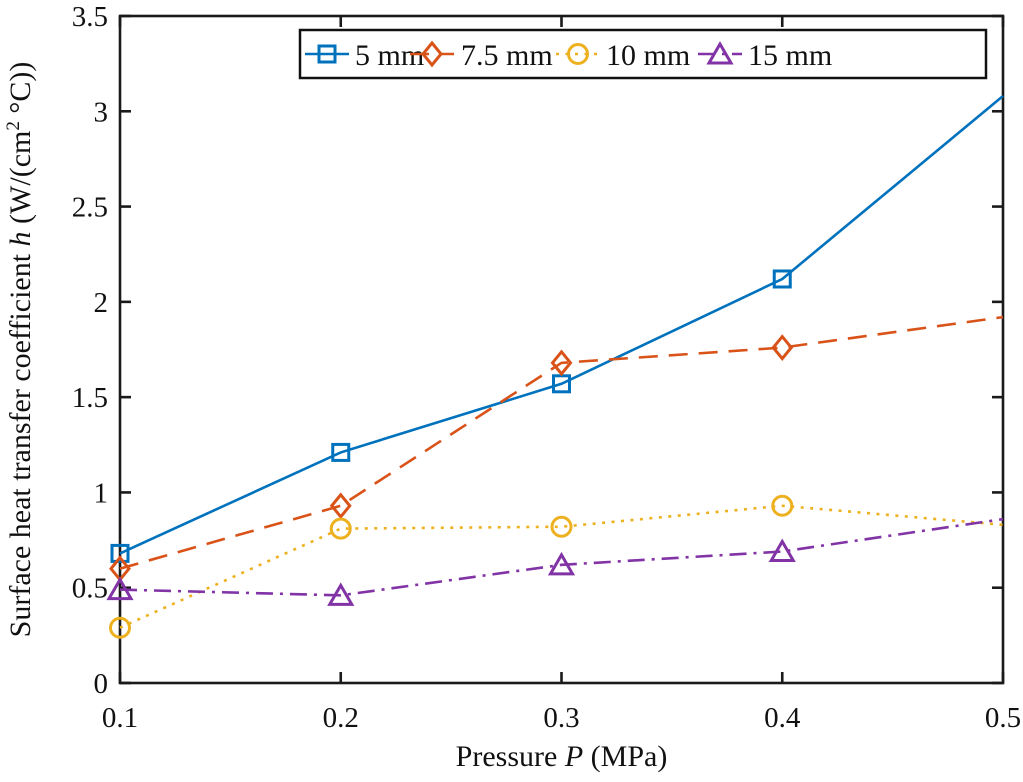 The width and height of the screenshot is (1023, 782). I want to click on y-tick-label: 2.5, so click(90, 208).